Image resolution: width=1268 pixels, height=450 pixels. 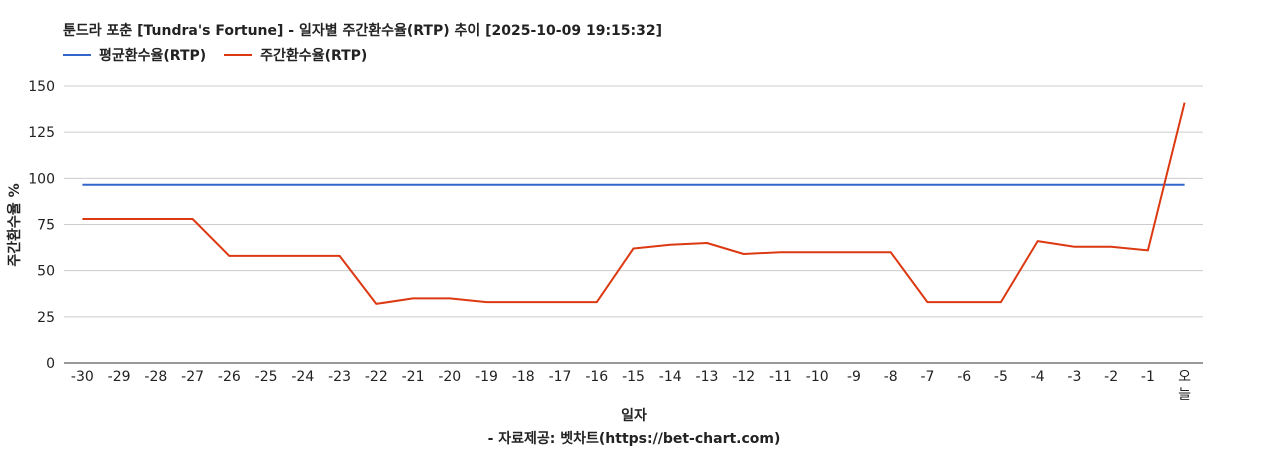 I want to click on credit-text: - 자료제공: 벳차트(https://bet-chart.com), so click(x=634, y=439).